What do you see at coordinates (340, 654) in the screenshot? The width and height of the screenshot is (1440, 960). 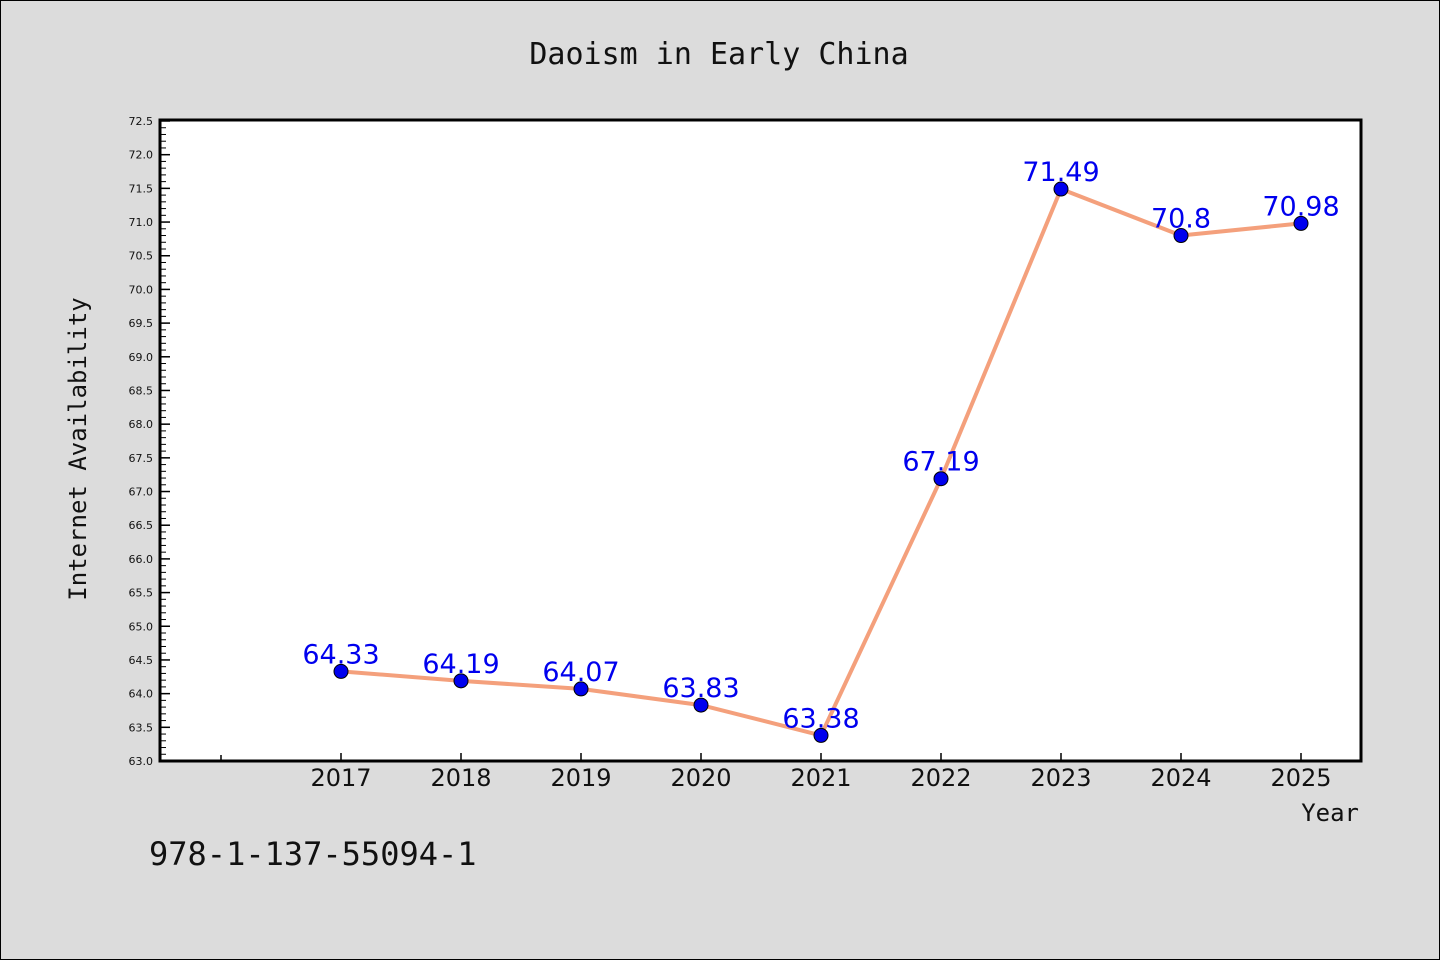 I see `data-label: 64.33` at bounding box center [340, 654].